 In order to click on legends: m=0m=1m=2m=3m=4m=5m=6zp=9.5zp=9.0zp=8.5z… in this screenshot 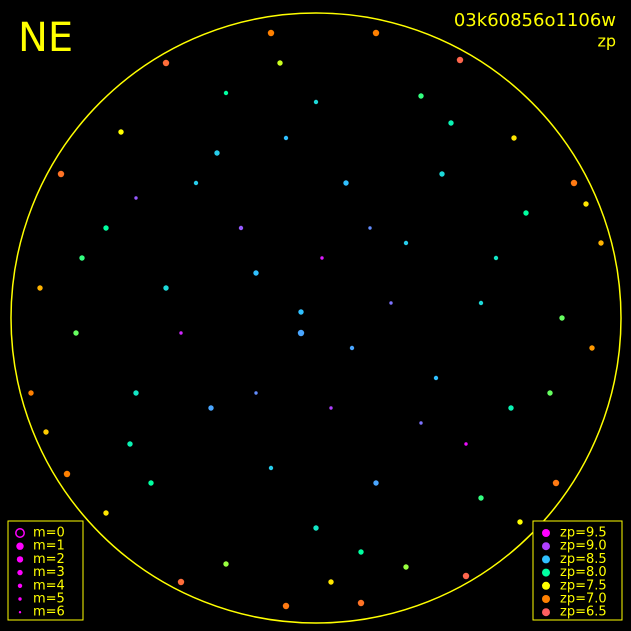, I will do `click(311, 573)`.